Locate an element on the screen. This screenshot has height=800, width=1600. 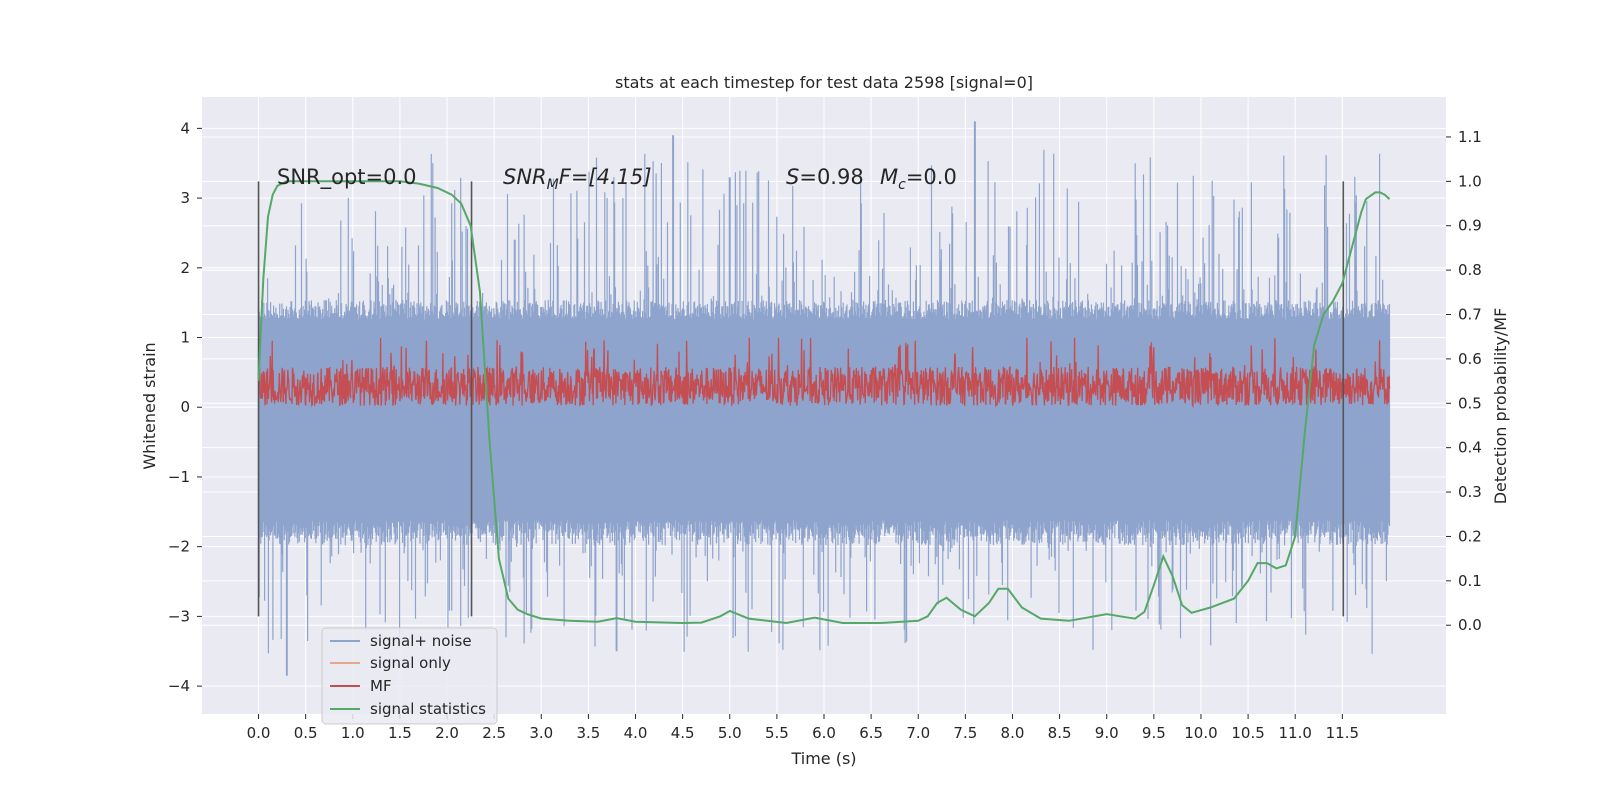
legend-label-signal-statistics: signal statistics is located at coordinates (428, 709).